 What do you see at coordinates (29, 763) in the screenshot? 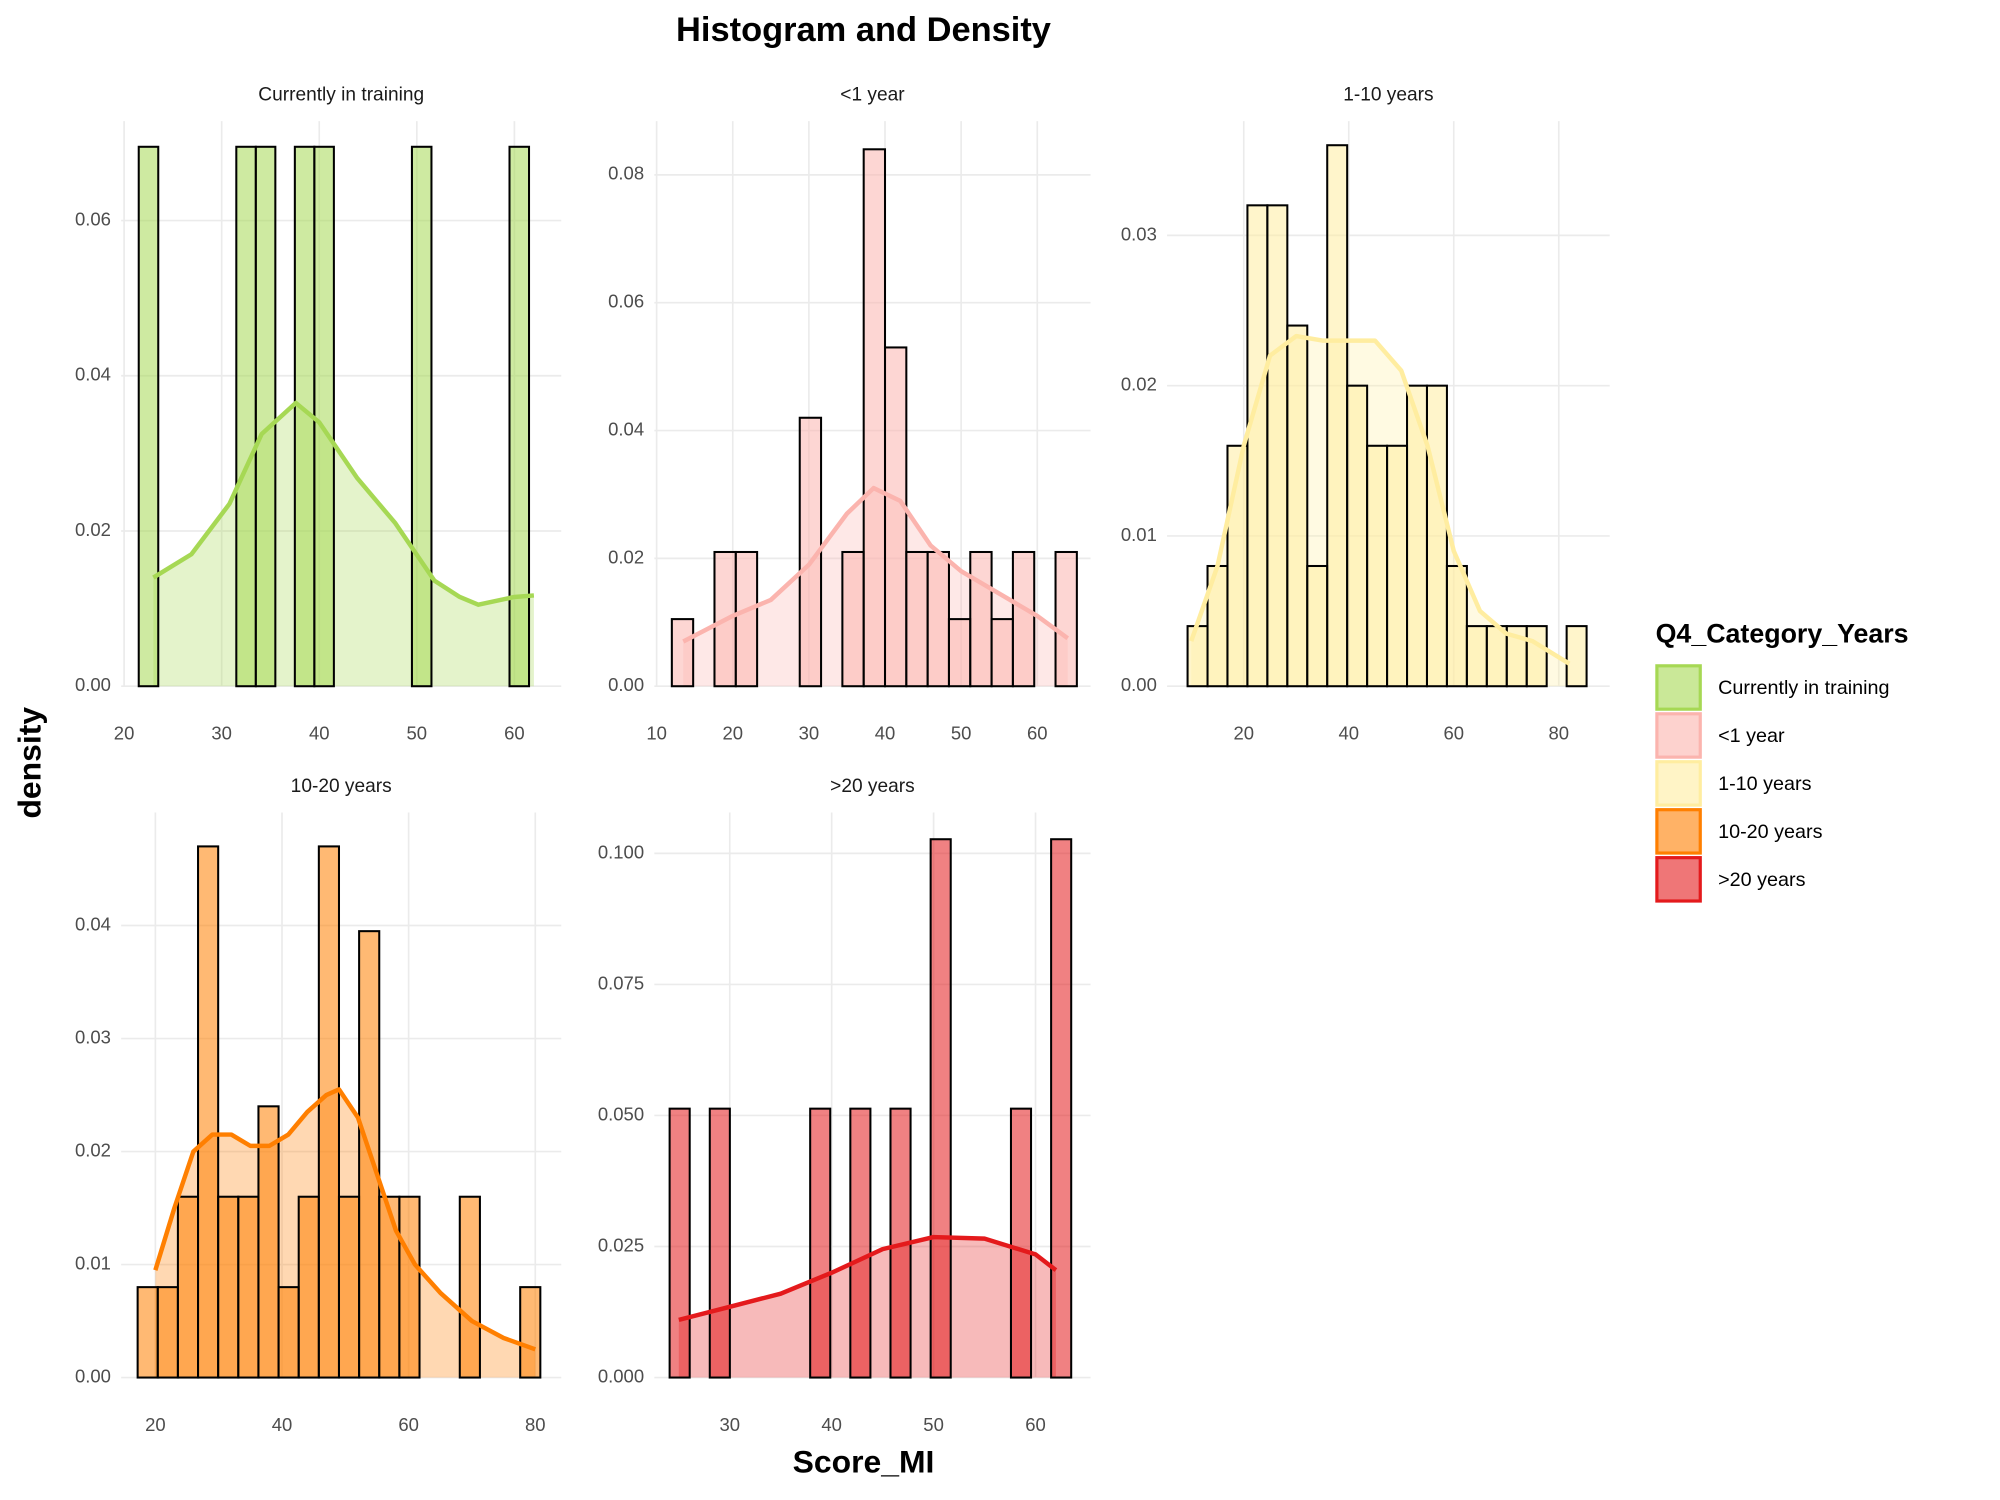
I see `y-axis-title: density` at bounding box center [29, 763].